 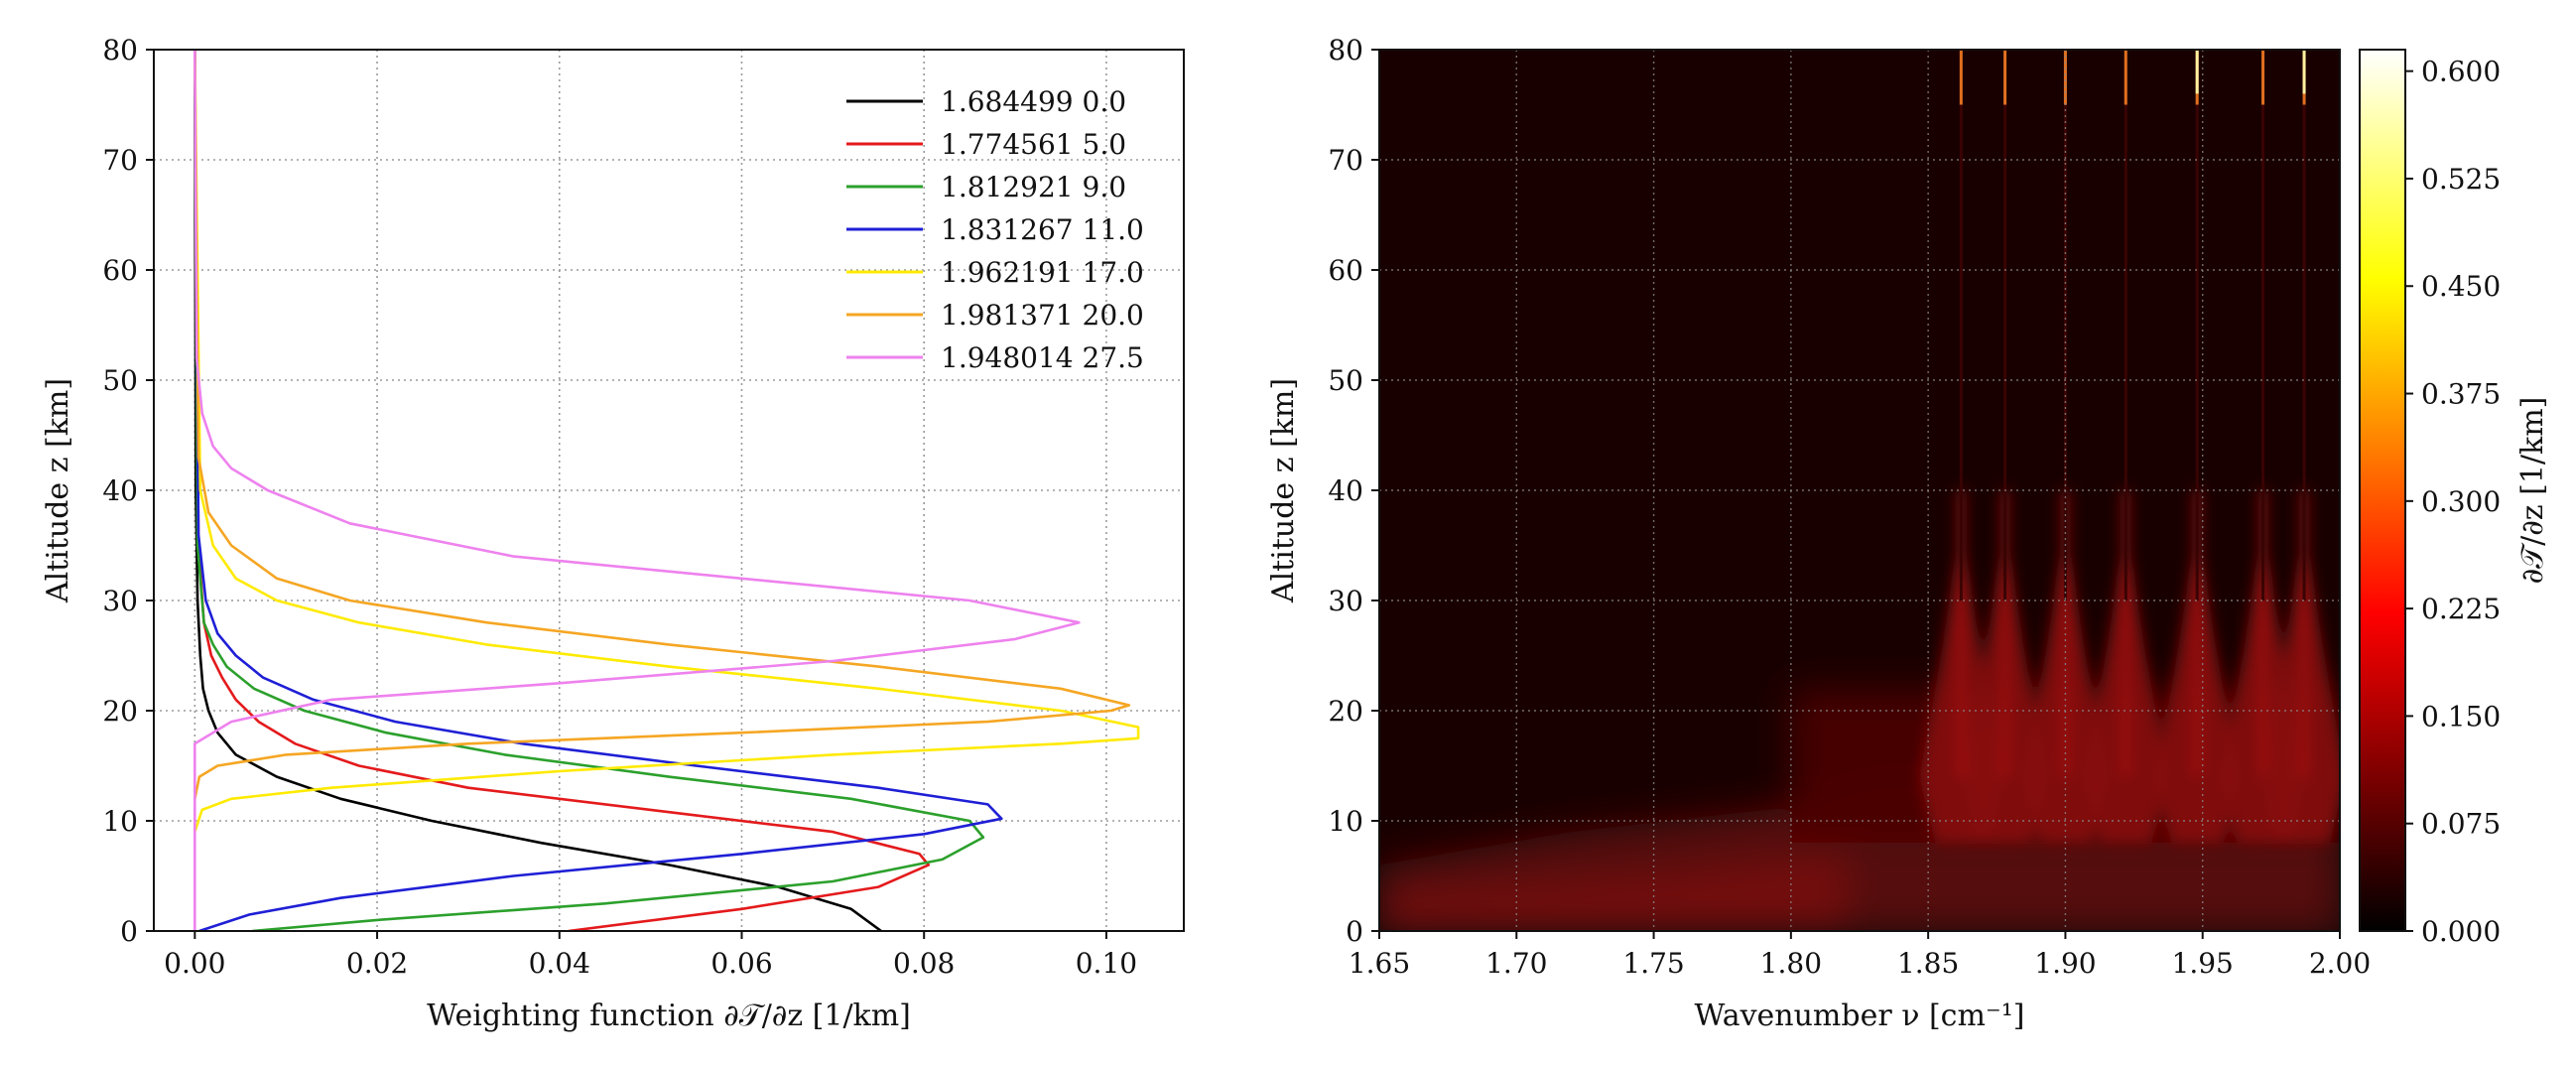 I want to click on right-x-tick-label: 1.80, so click(x=1791, y=963).